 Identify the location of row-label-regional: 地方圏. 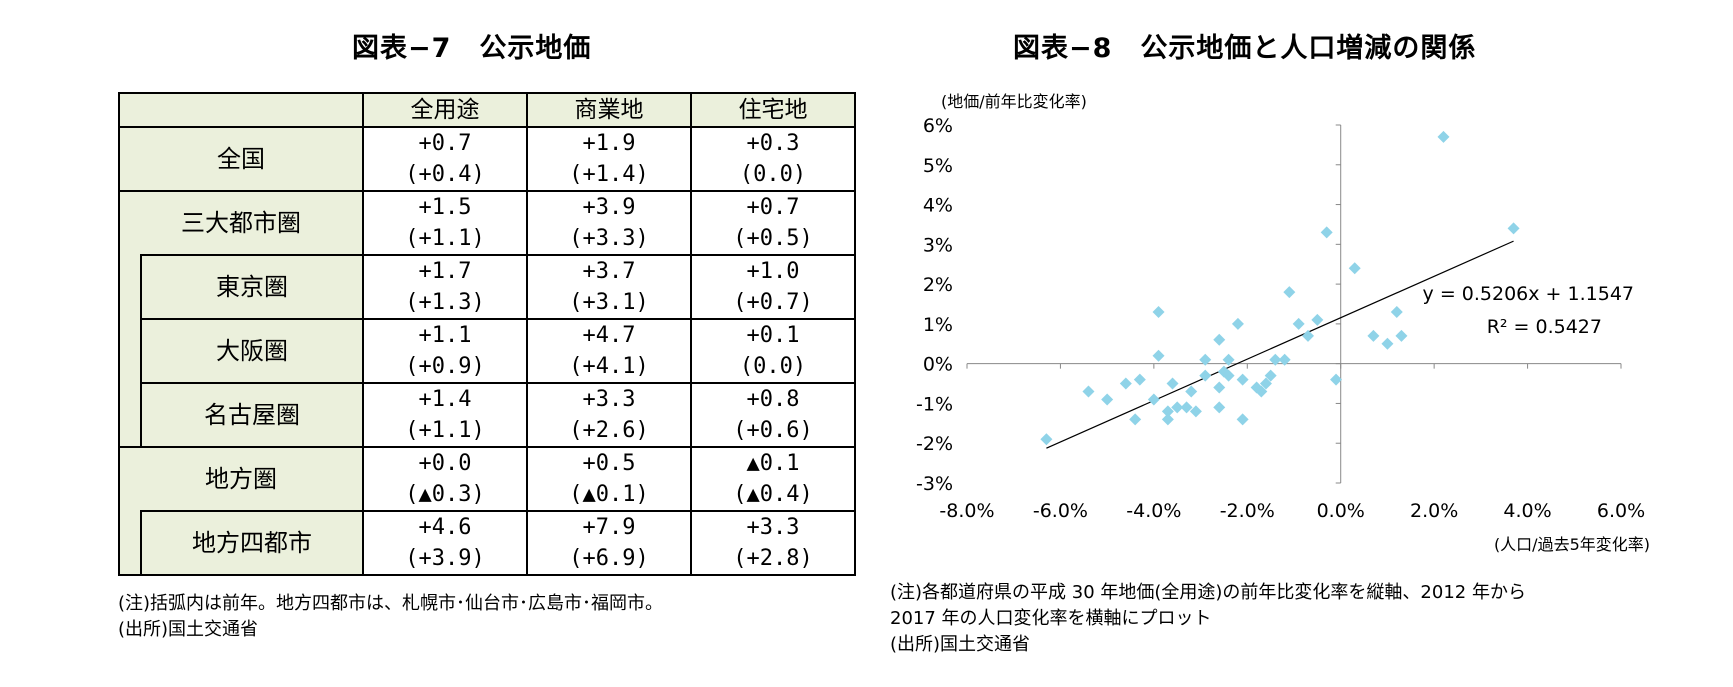
(241, 478).